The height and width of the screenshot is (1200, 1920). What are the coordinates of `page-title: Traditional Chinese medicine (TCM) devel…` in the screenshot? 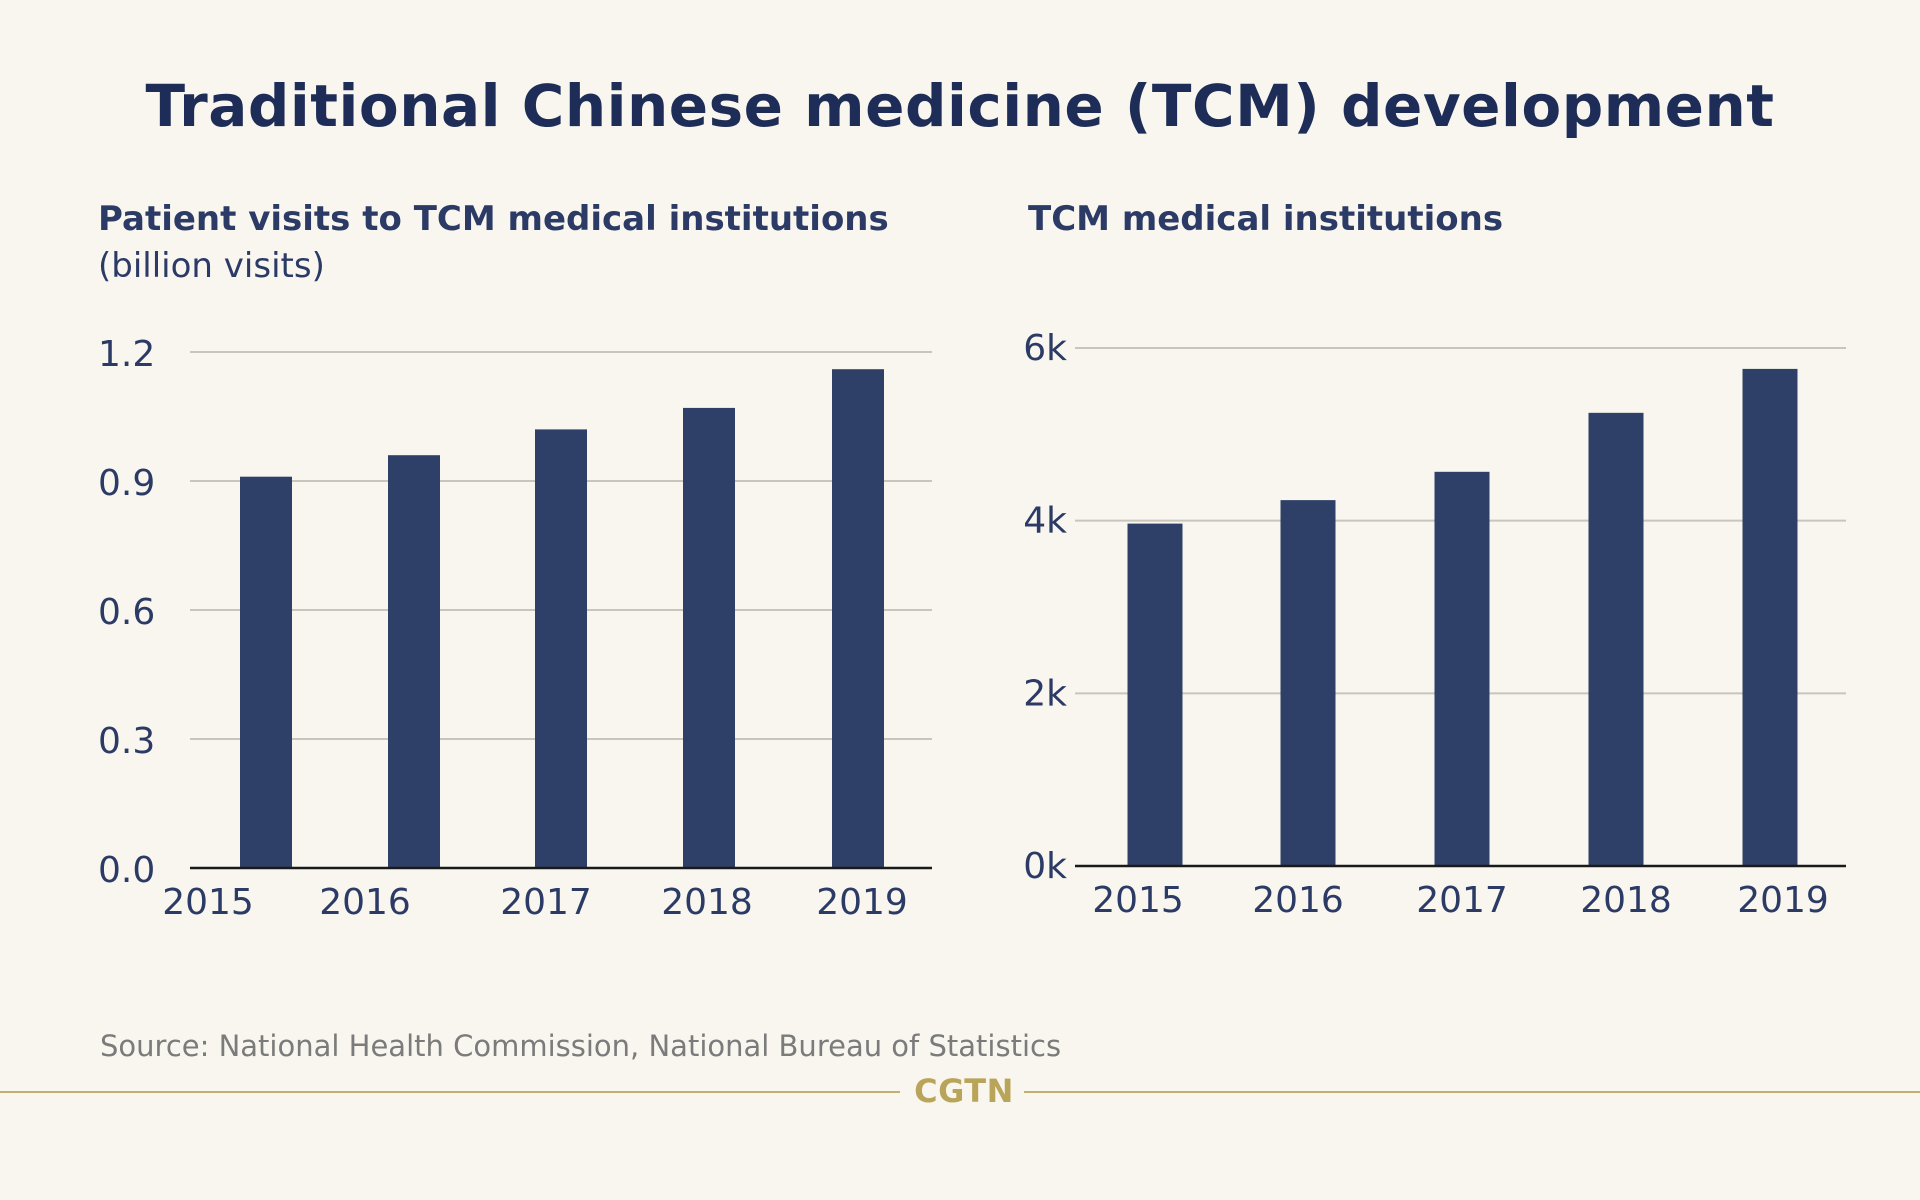 It's located at (960, 106).